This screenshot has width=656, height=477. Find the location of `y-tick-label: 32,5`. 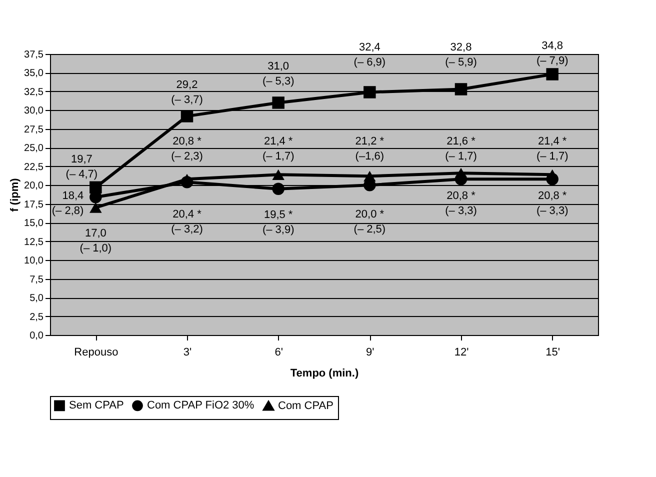

y-tick-label: 32,5 is located at coordinates (34, 92).